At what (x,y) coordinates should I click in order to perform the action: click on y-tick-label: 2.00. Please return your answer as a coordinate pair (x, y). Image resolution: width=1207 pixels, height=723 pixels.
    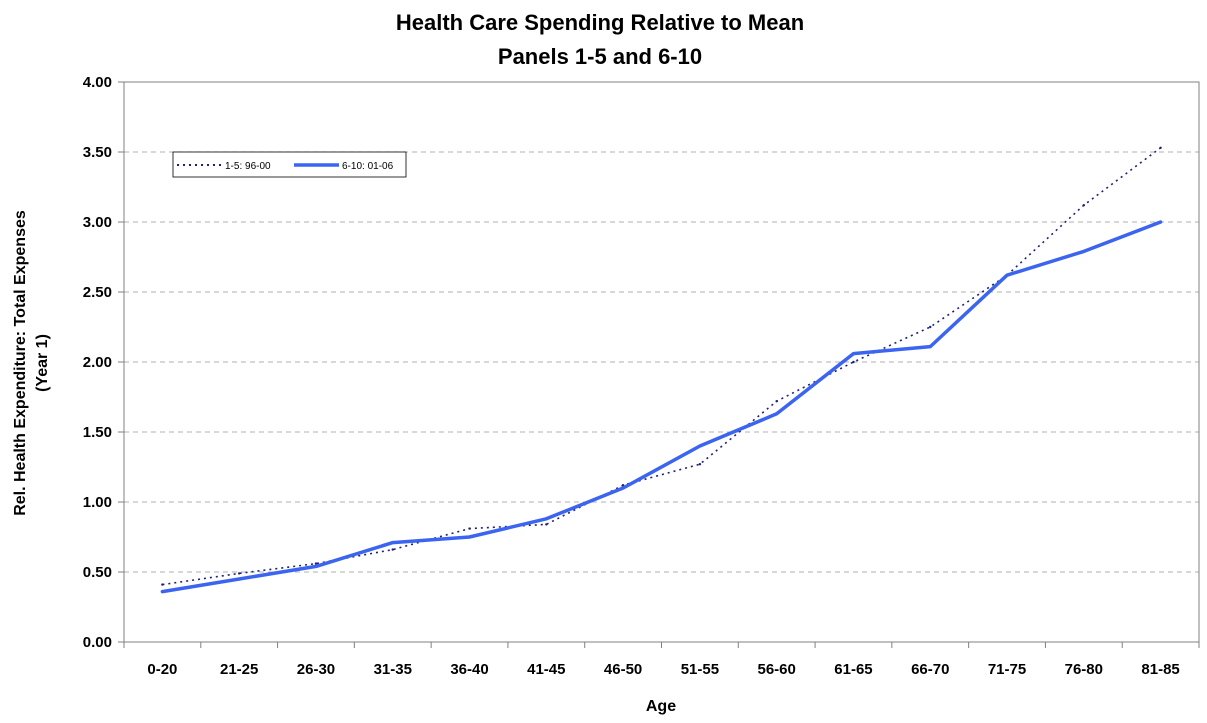
    Looking at the image, I should click on (97, 362).